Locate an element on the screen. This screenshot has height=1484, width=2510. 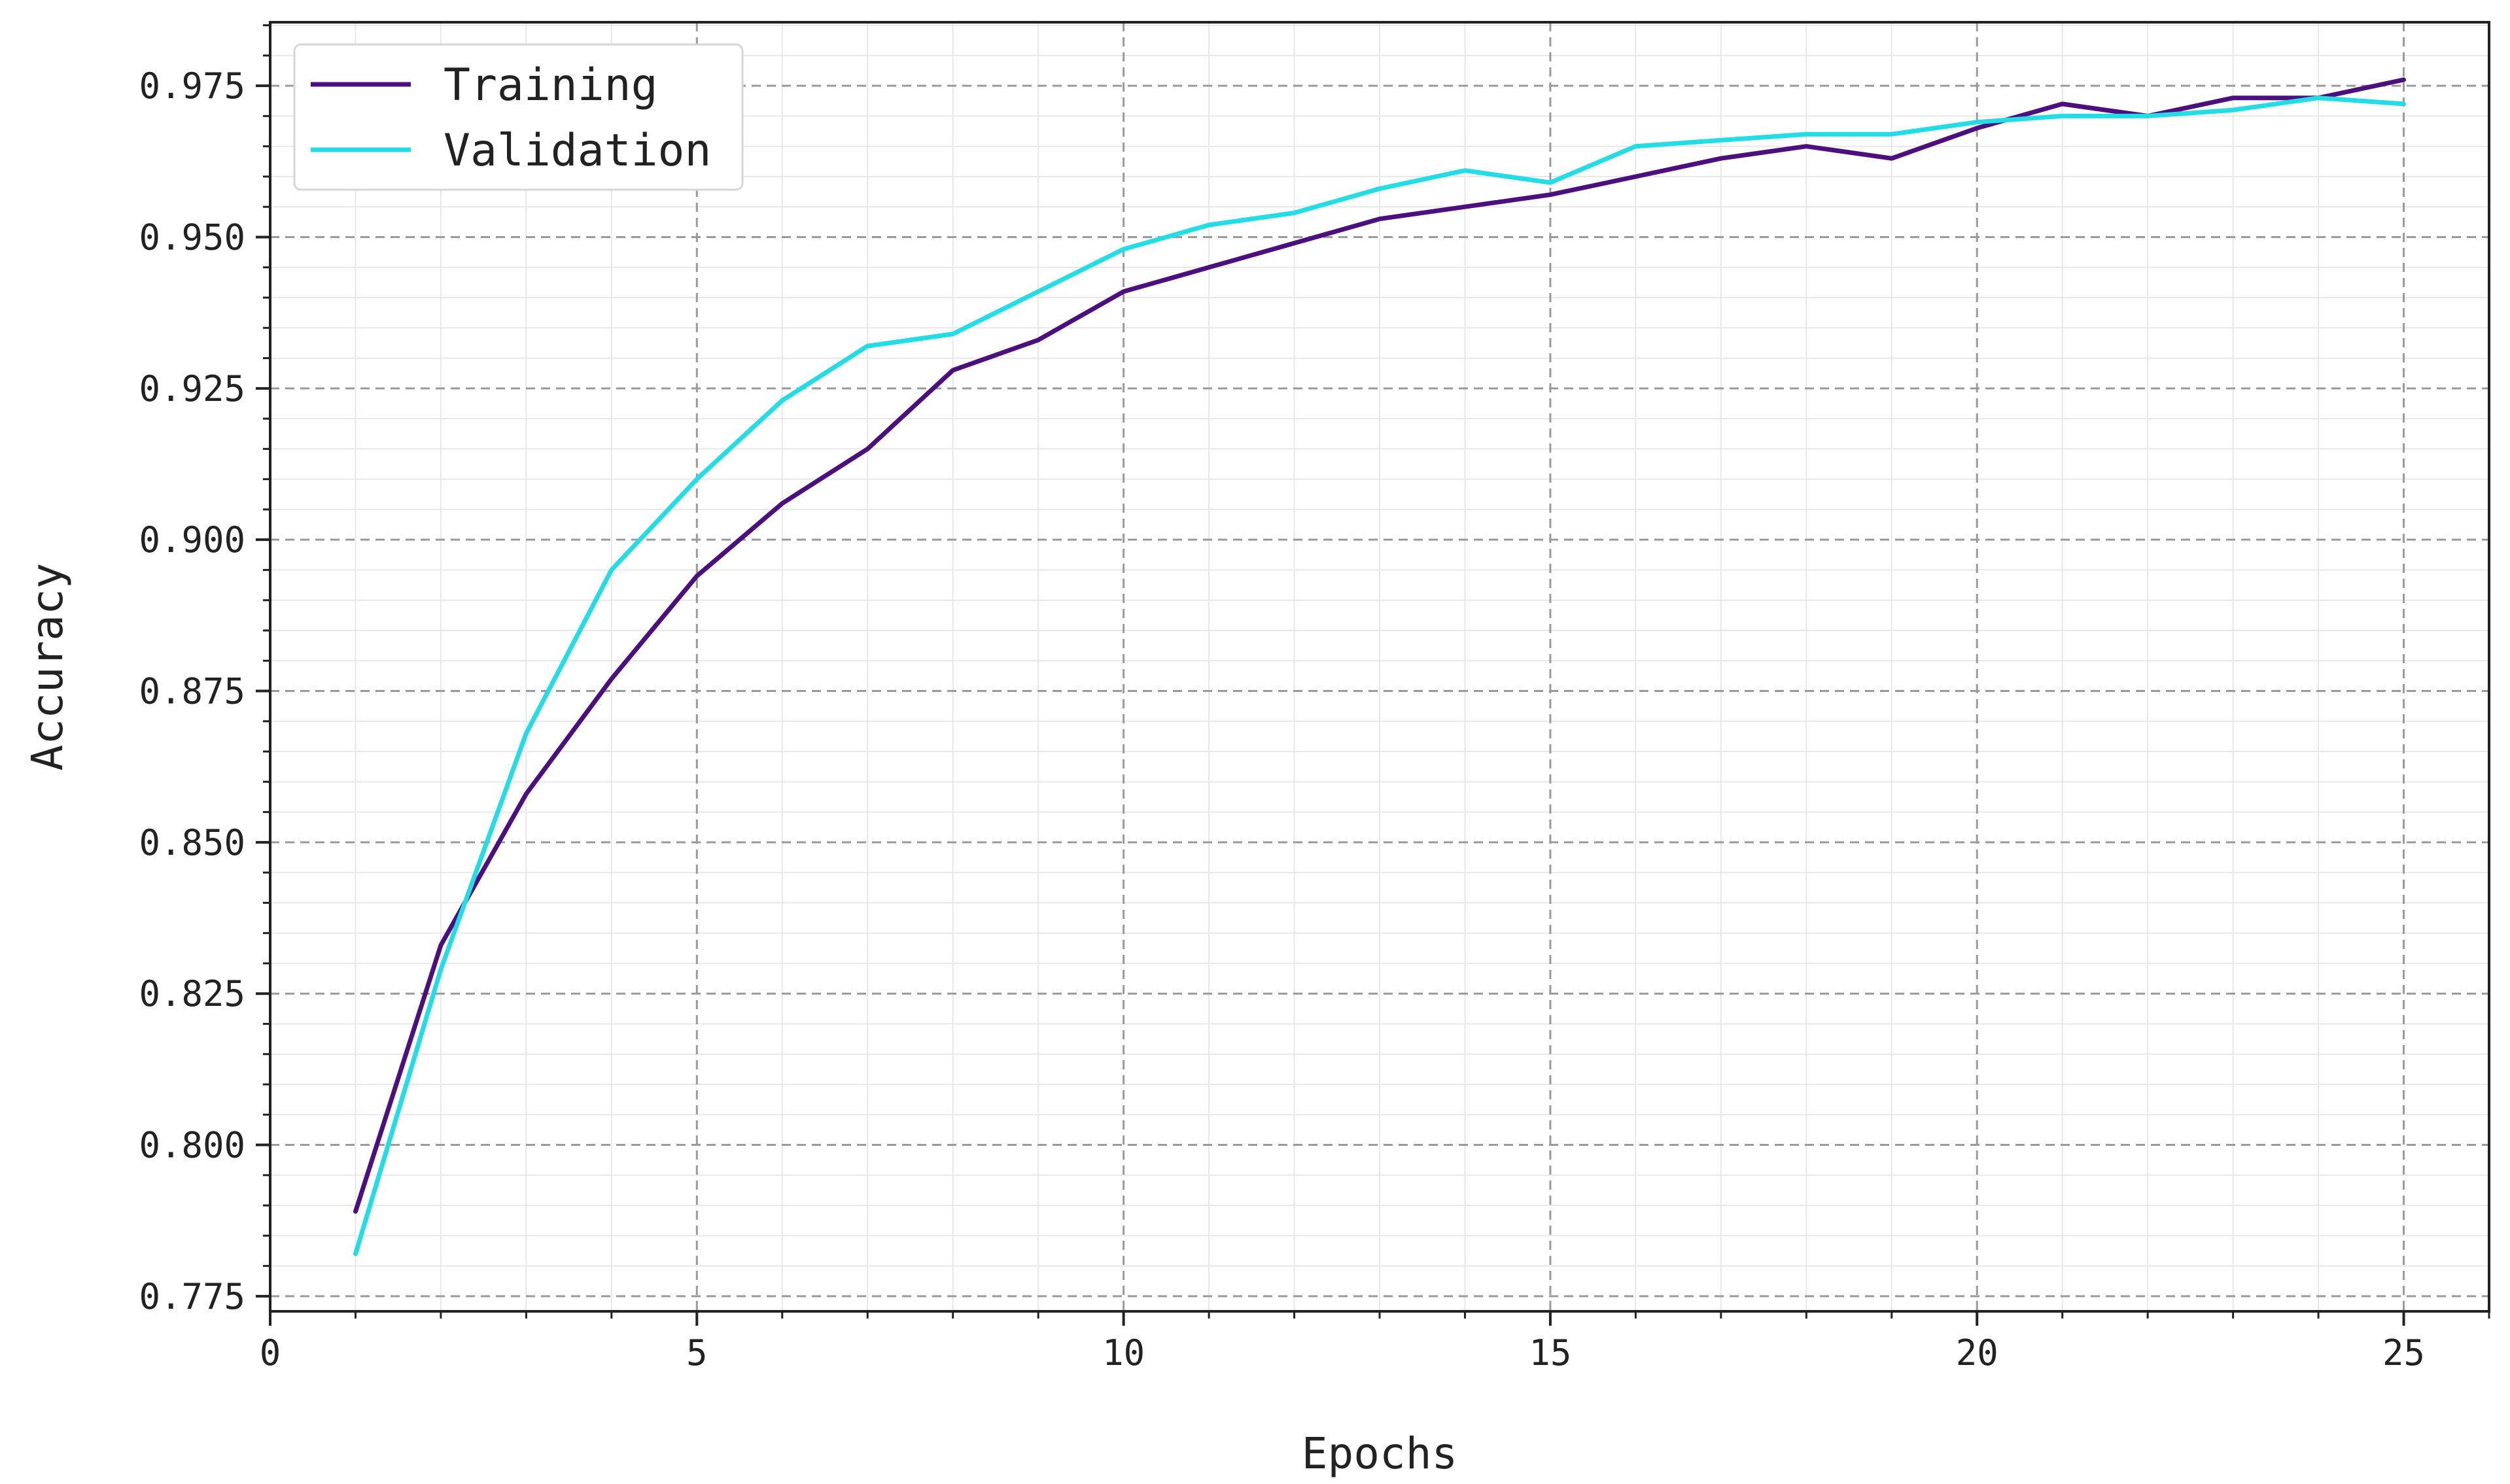
x-tick-label: 10 is located at coordinates (1123, 1352).